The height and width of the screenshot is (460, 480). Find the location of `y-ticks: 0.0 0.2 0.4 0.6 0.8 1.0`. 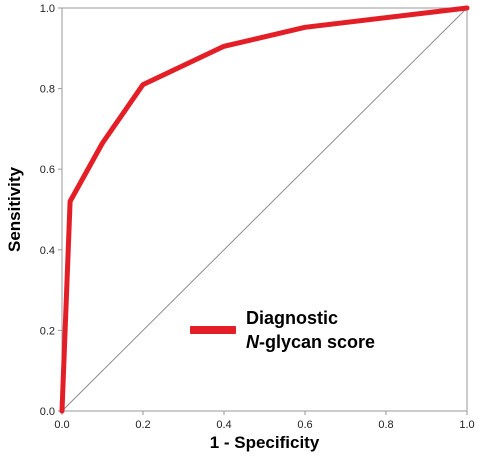

y-ticks: 0.0 0.2 0.4 0.6 0.8 1.0 is located at coordinates (51, 210).